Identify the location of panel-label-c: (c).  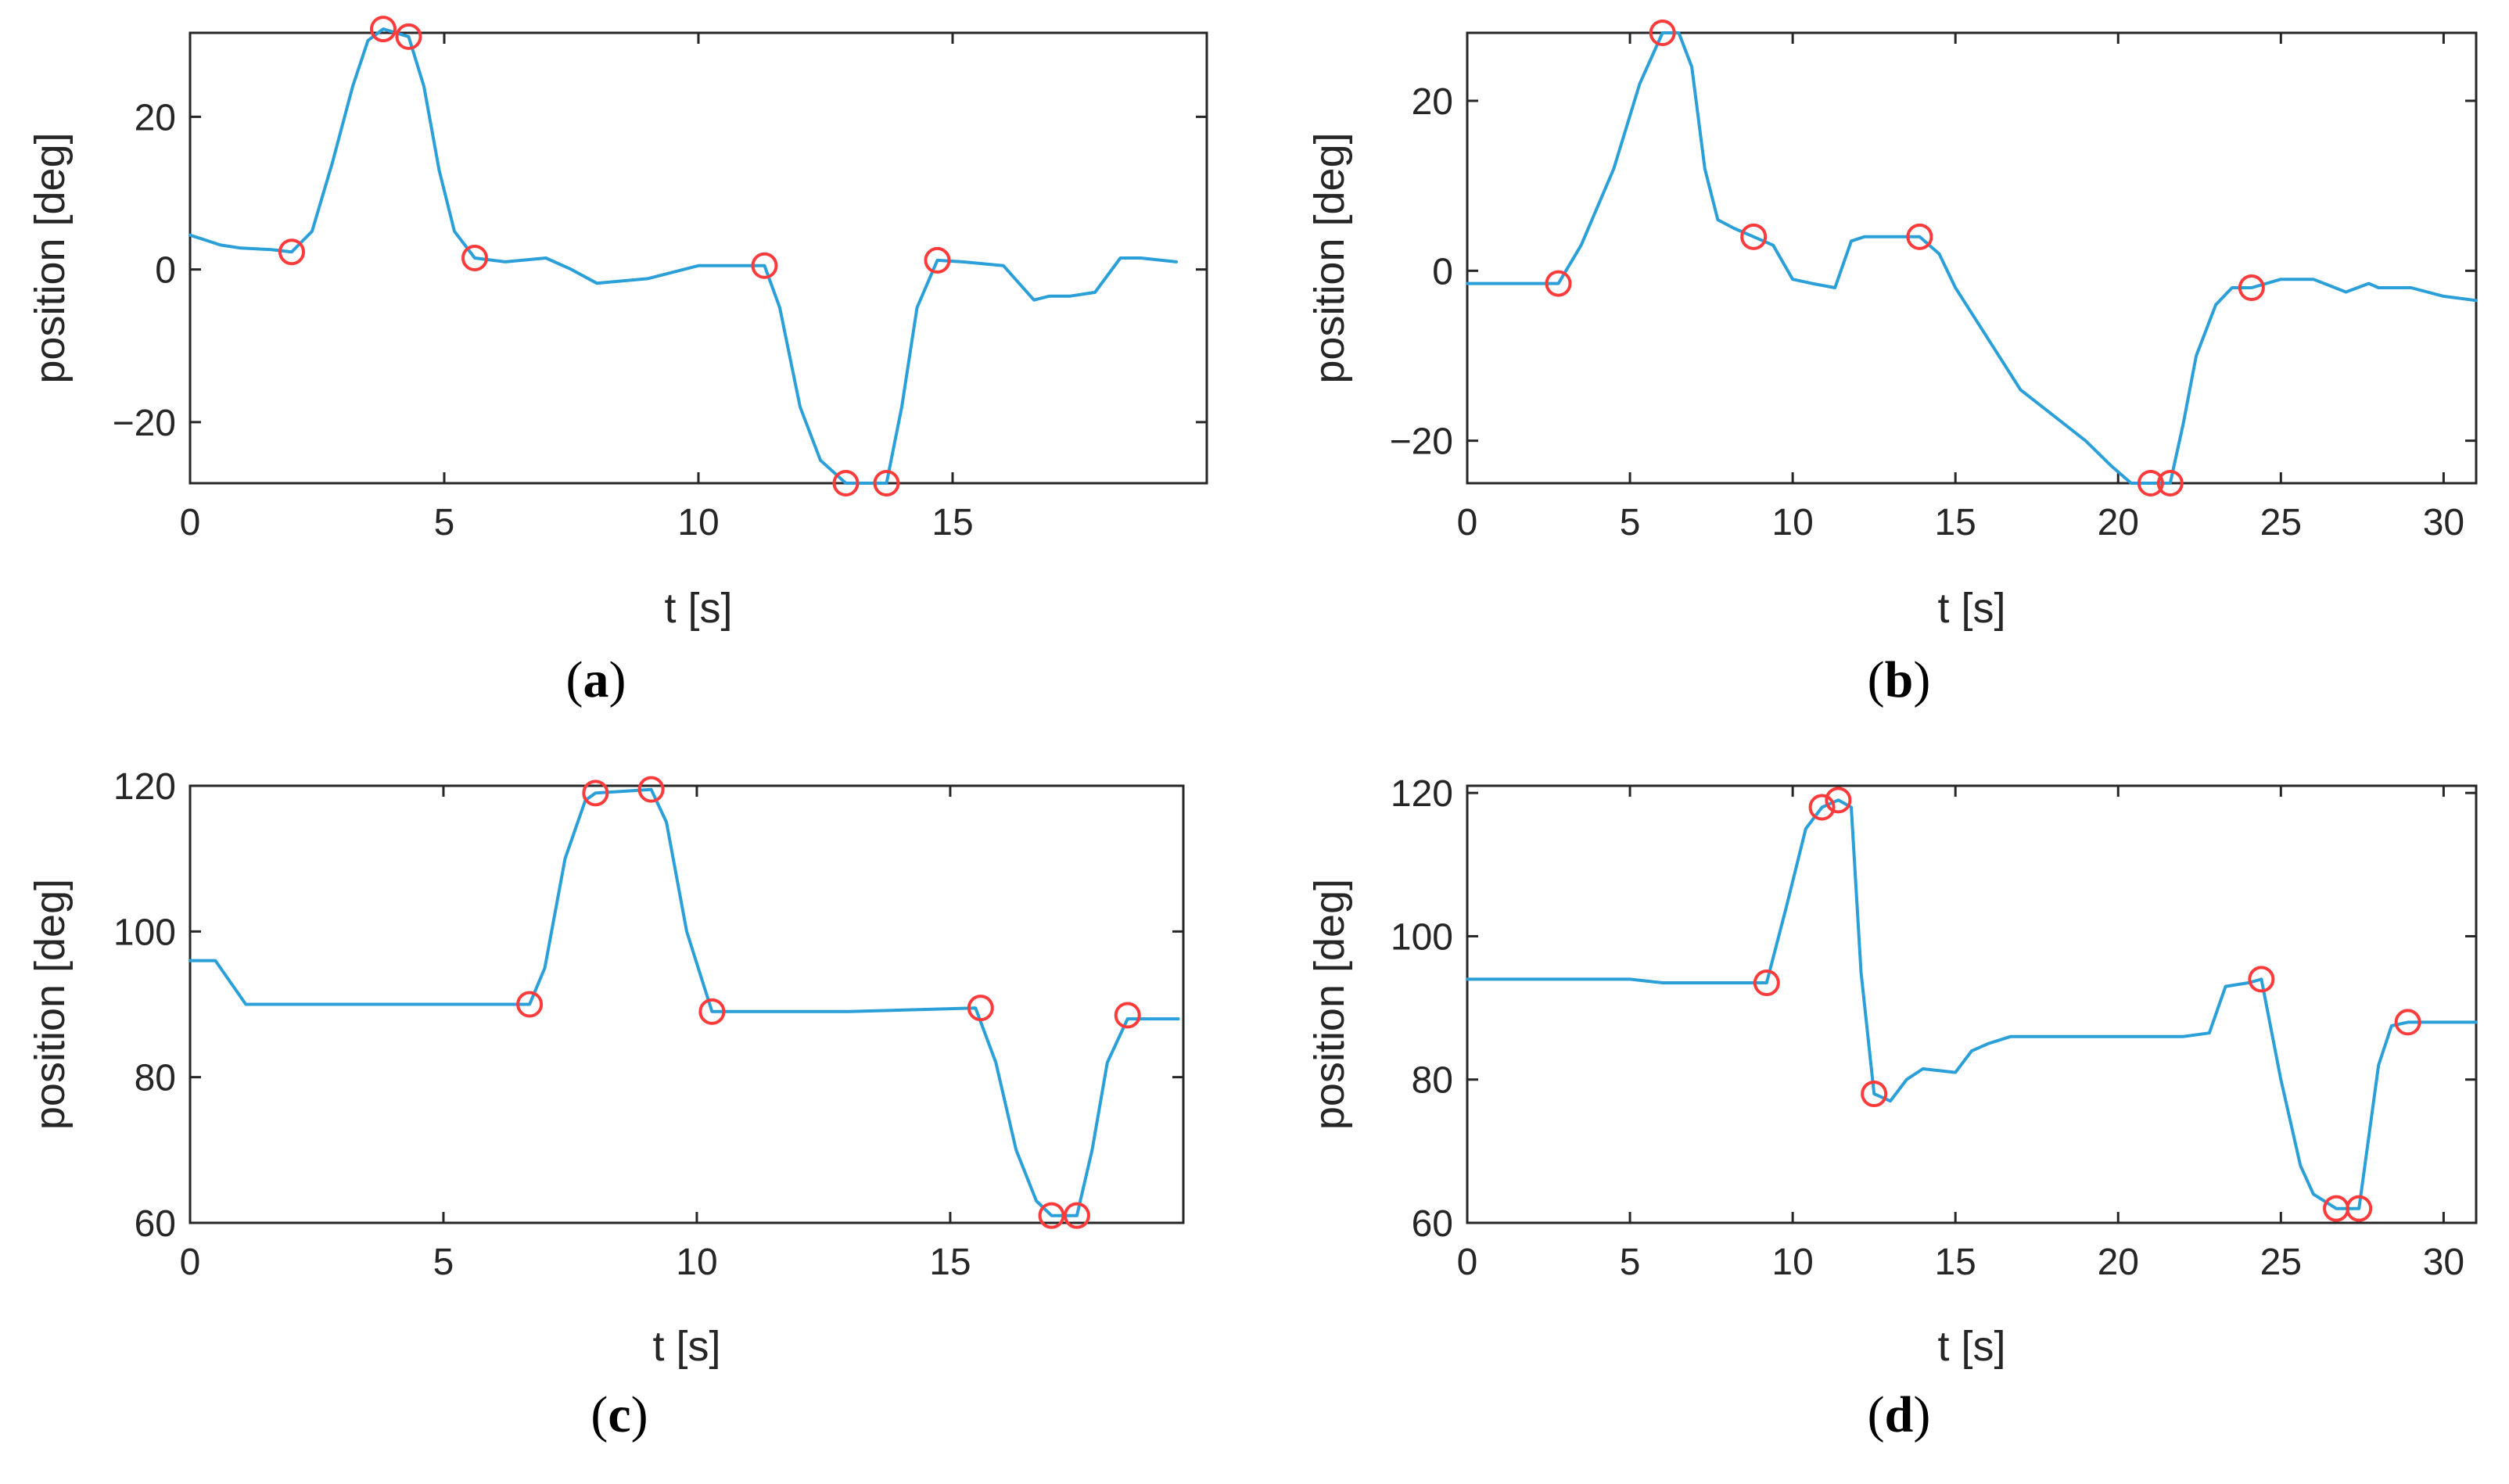
(619, 1414).